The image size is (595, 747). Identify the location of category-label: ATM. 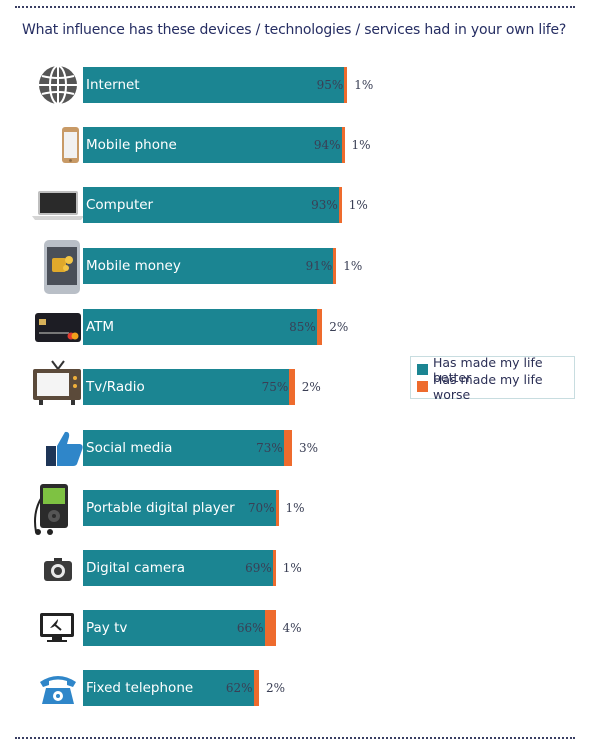
(100, 327).